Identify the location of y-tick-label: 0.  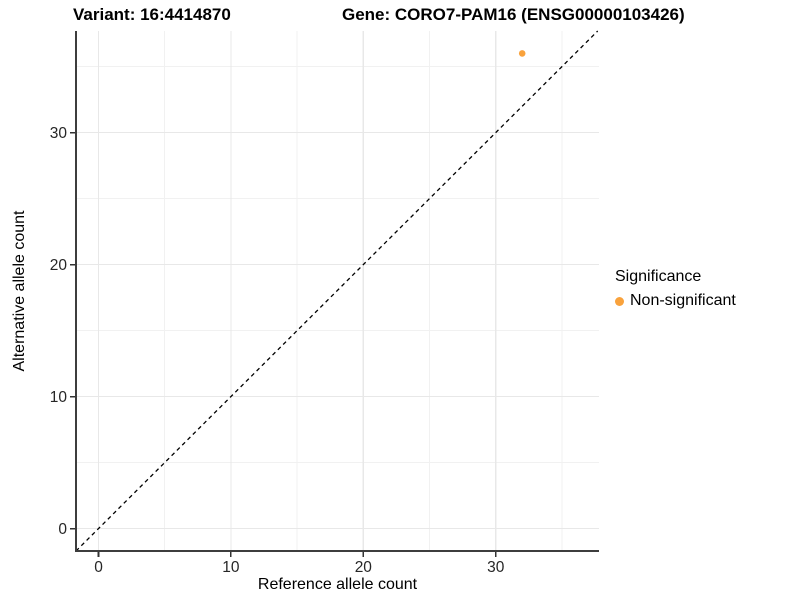
(62, 529).